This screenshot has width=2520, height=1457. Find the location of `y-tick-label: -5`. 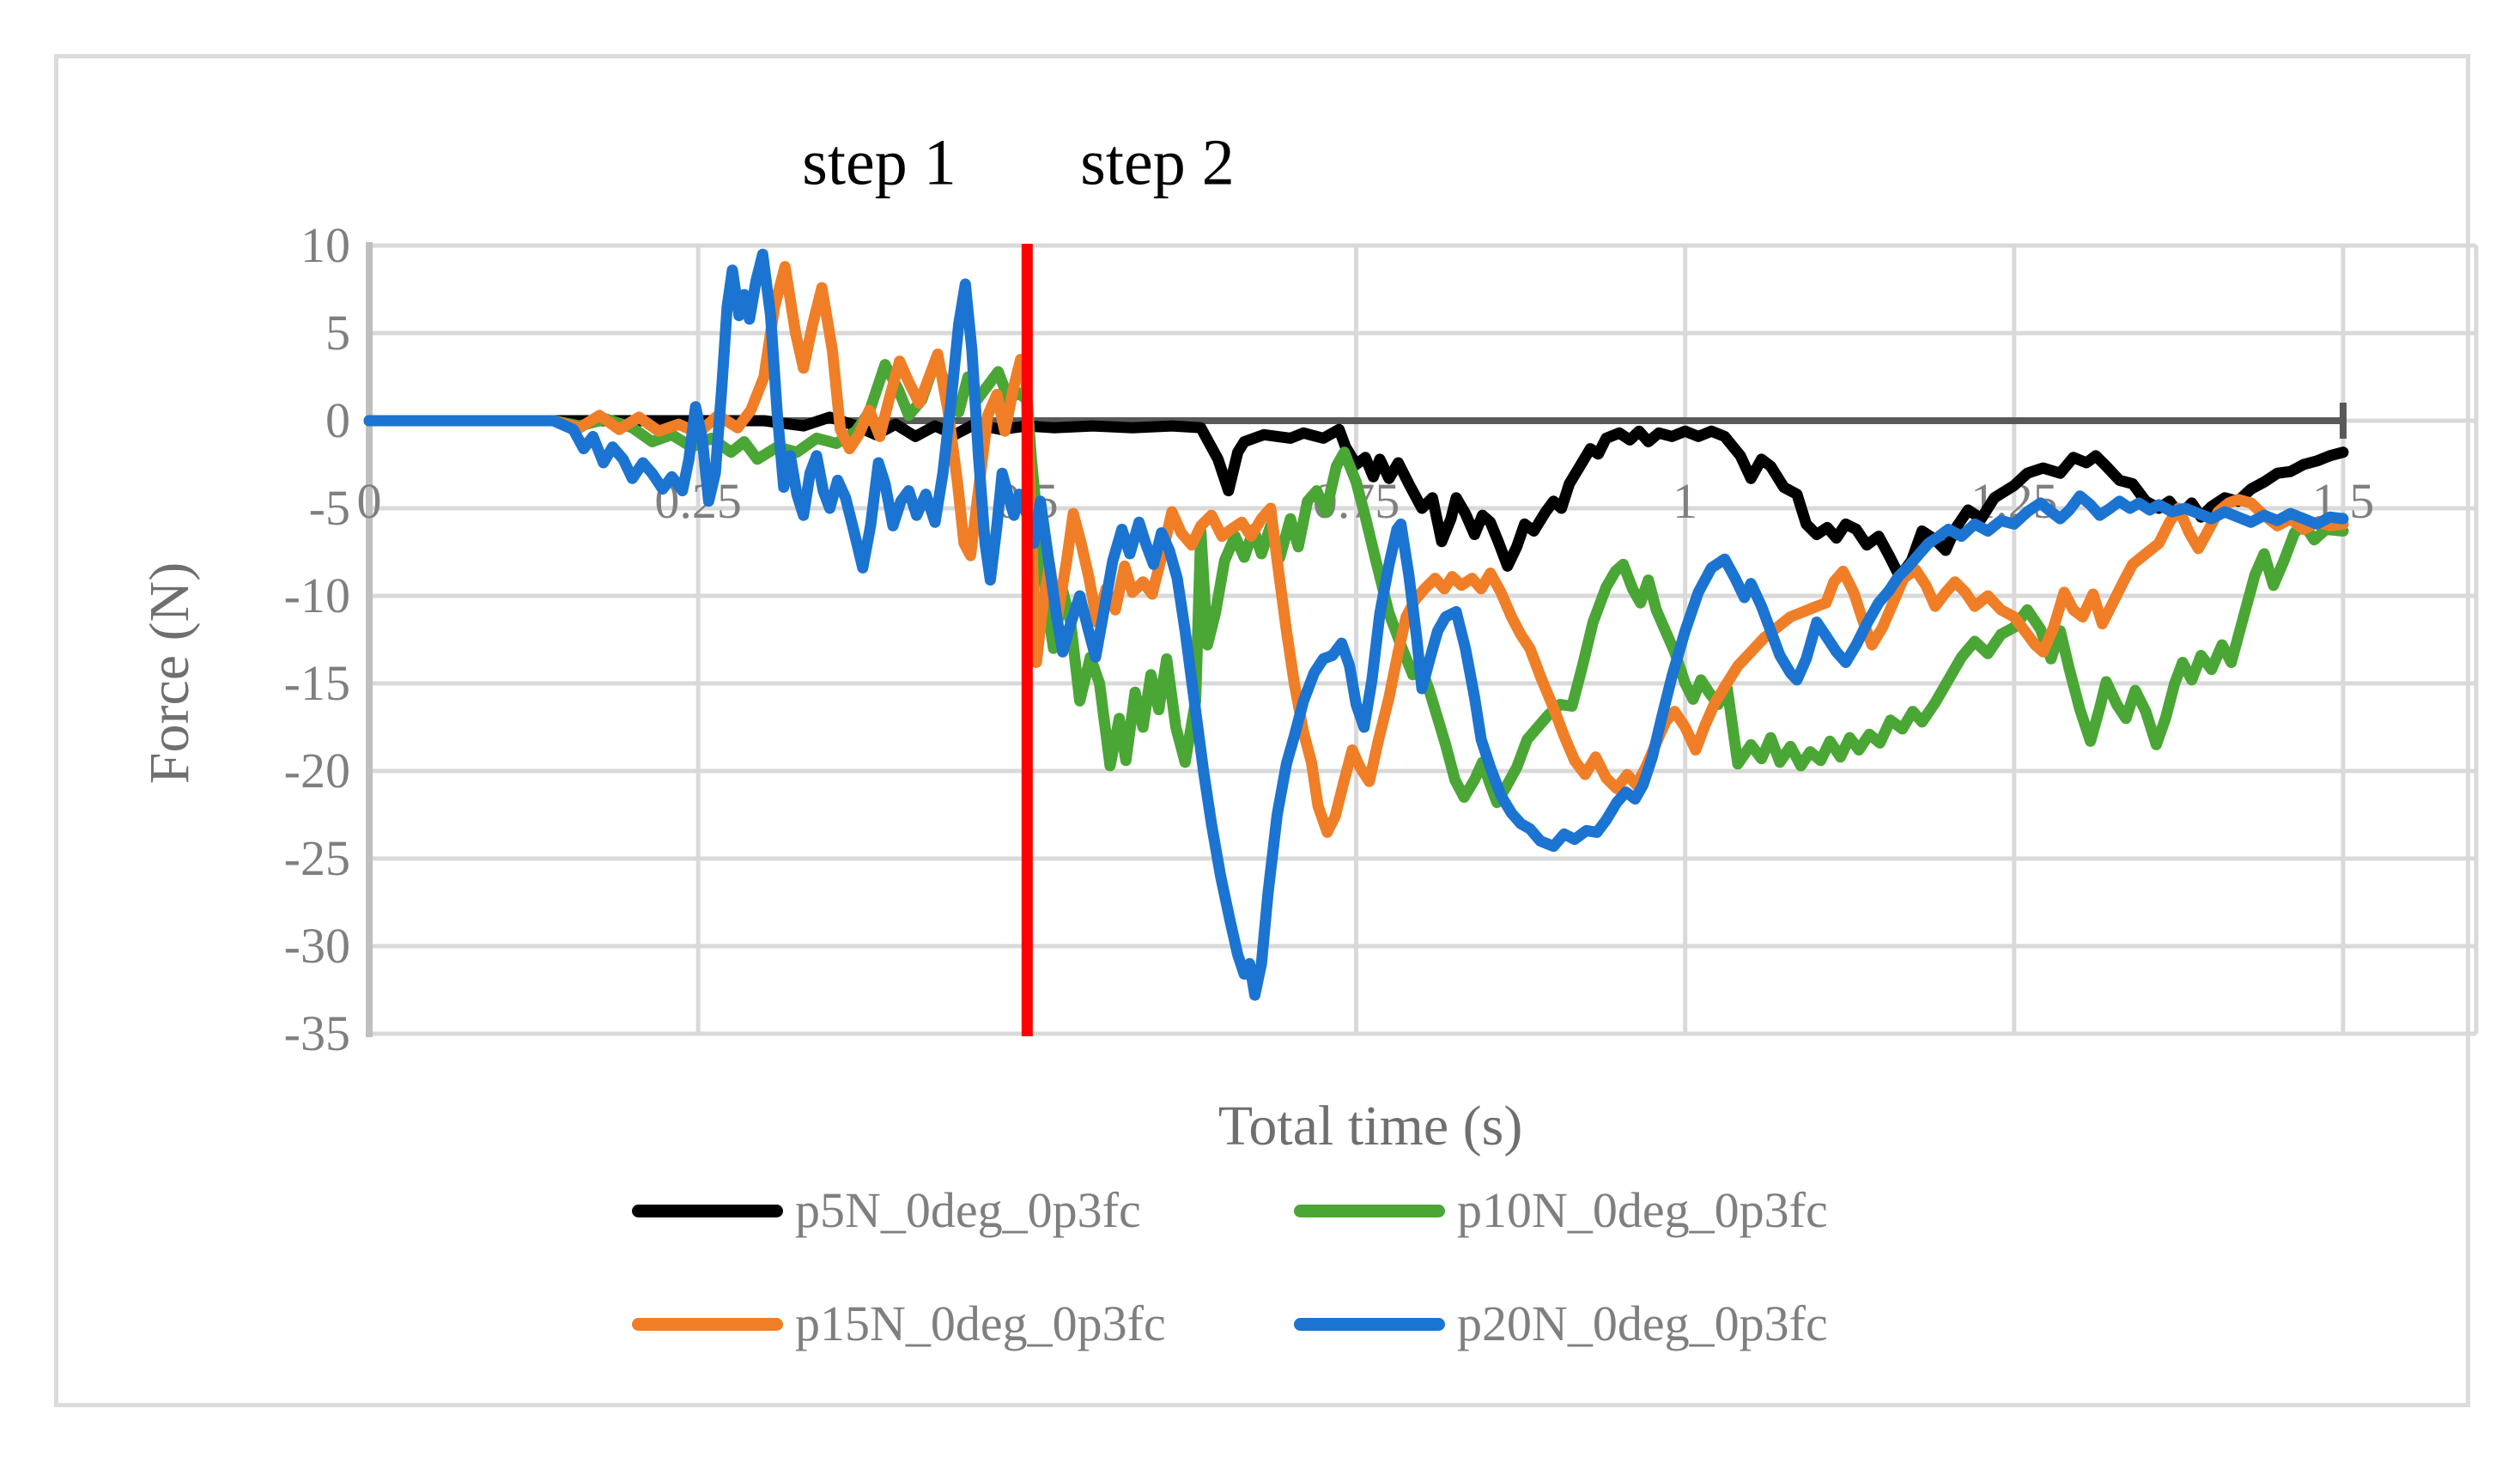

y-tick-label: -5 is located at coordinates (329, 508).